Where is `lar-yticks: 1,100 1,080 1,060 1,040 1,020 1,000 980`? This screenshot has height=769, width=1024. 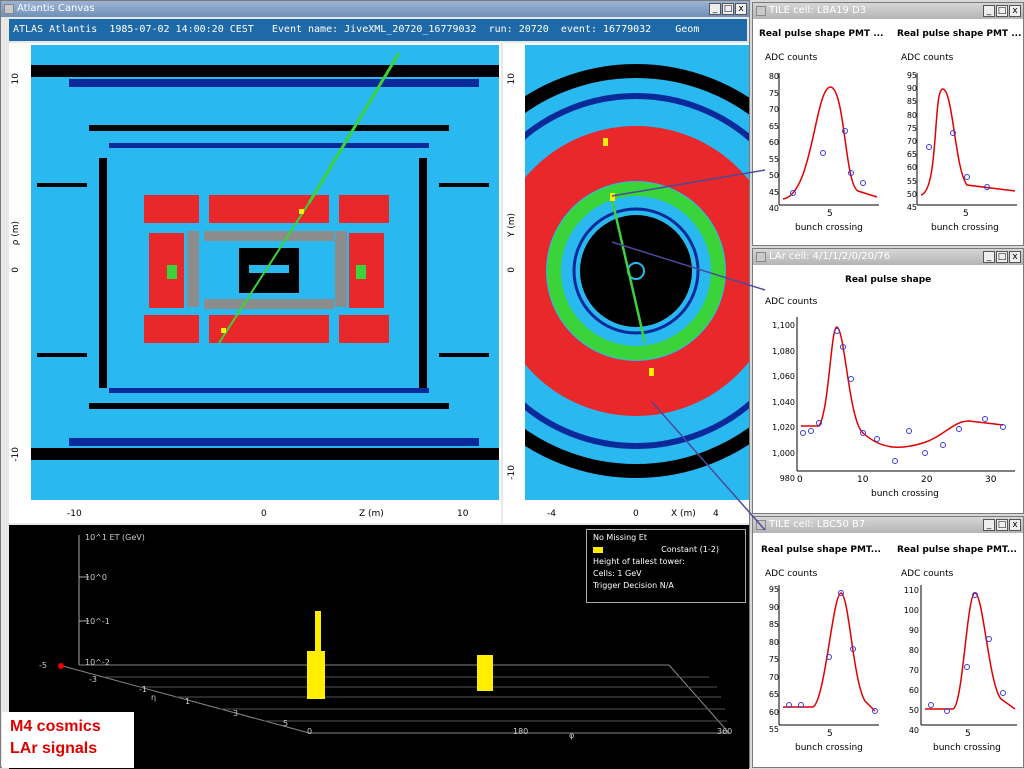
lar-yticks: 1,100 1,080 1,060 1,040 1,020 1,000 980 is located at coordinates (775, 402).